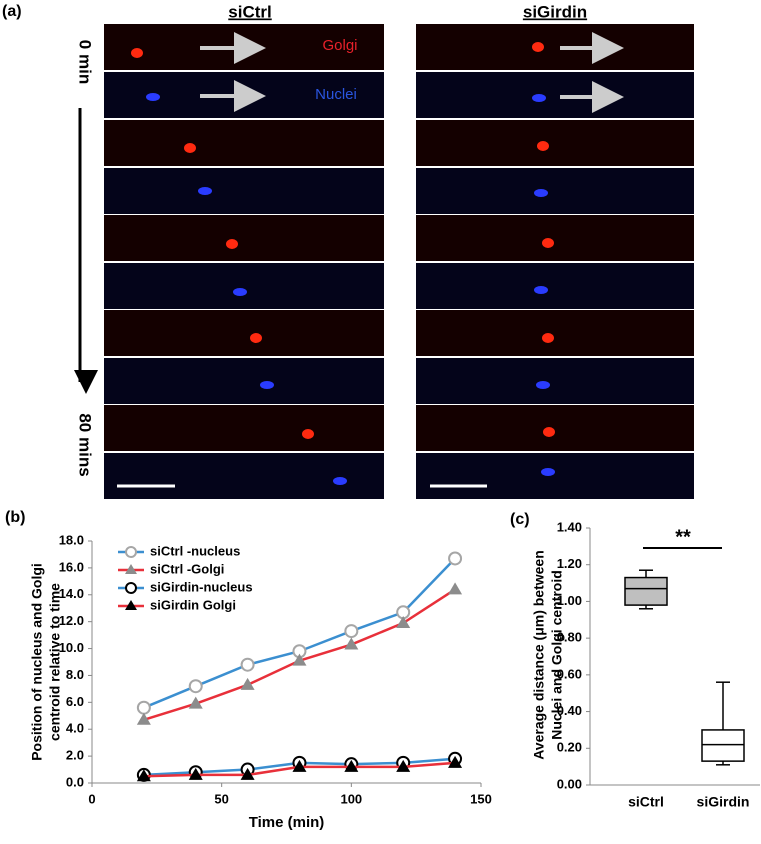 The image size is (761, 844). I want to click on y-axis-label: Nuclei and Golgi centroid, so click(557, 655).